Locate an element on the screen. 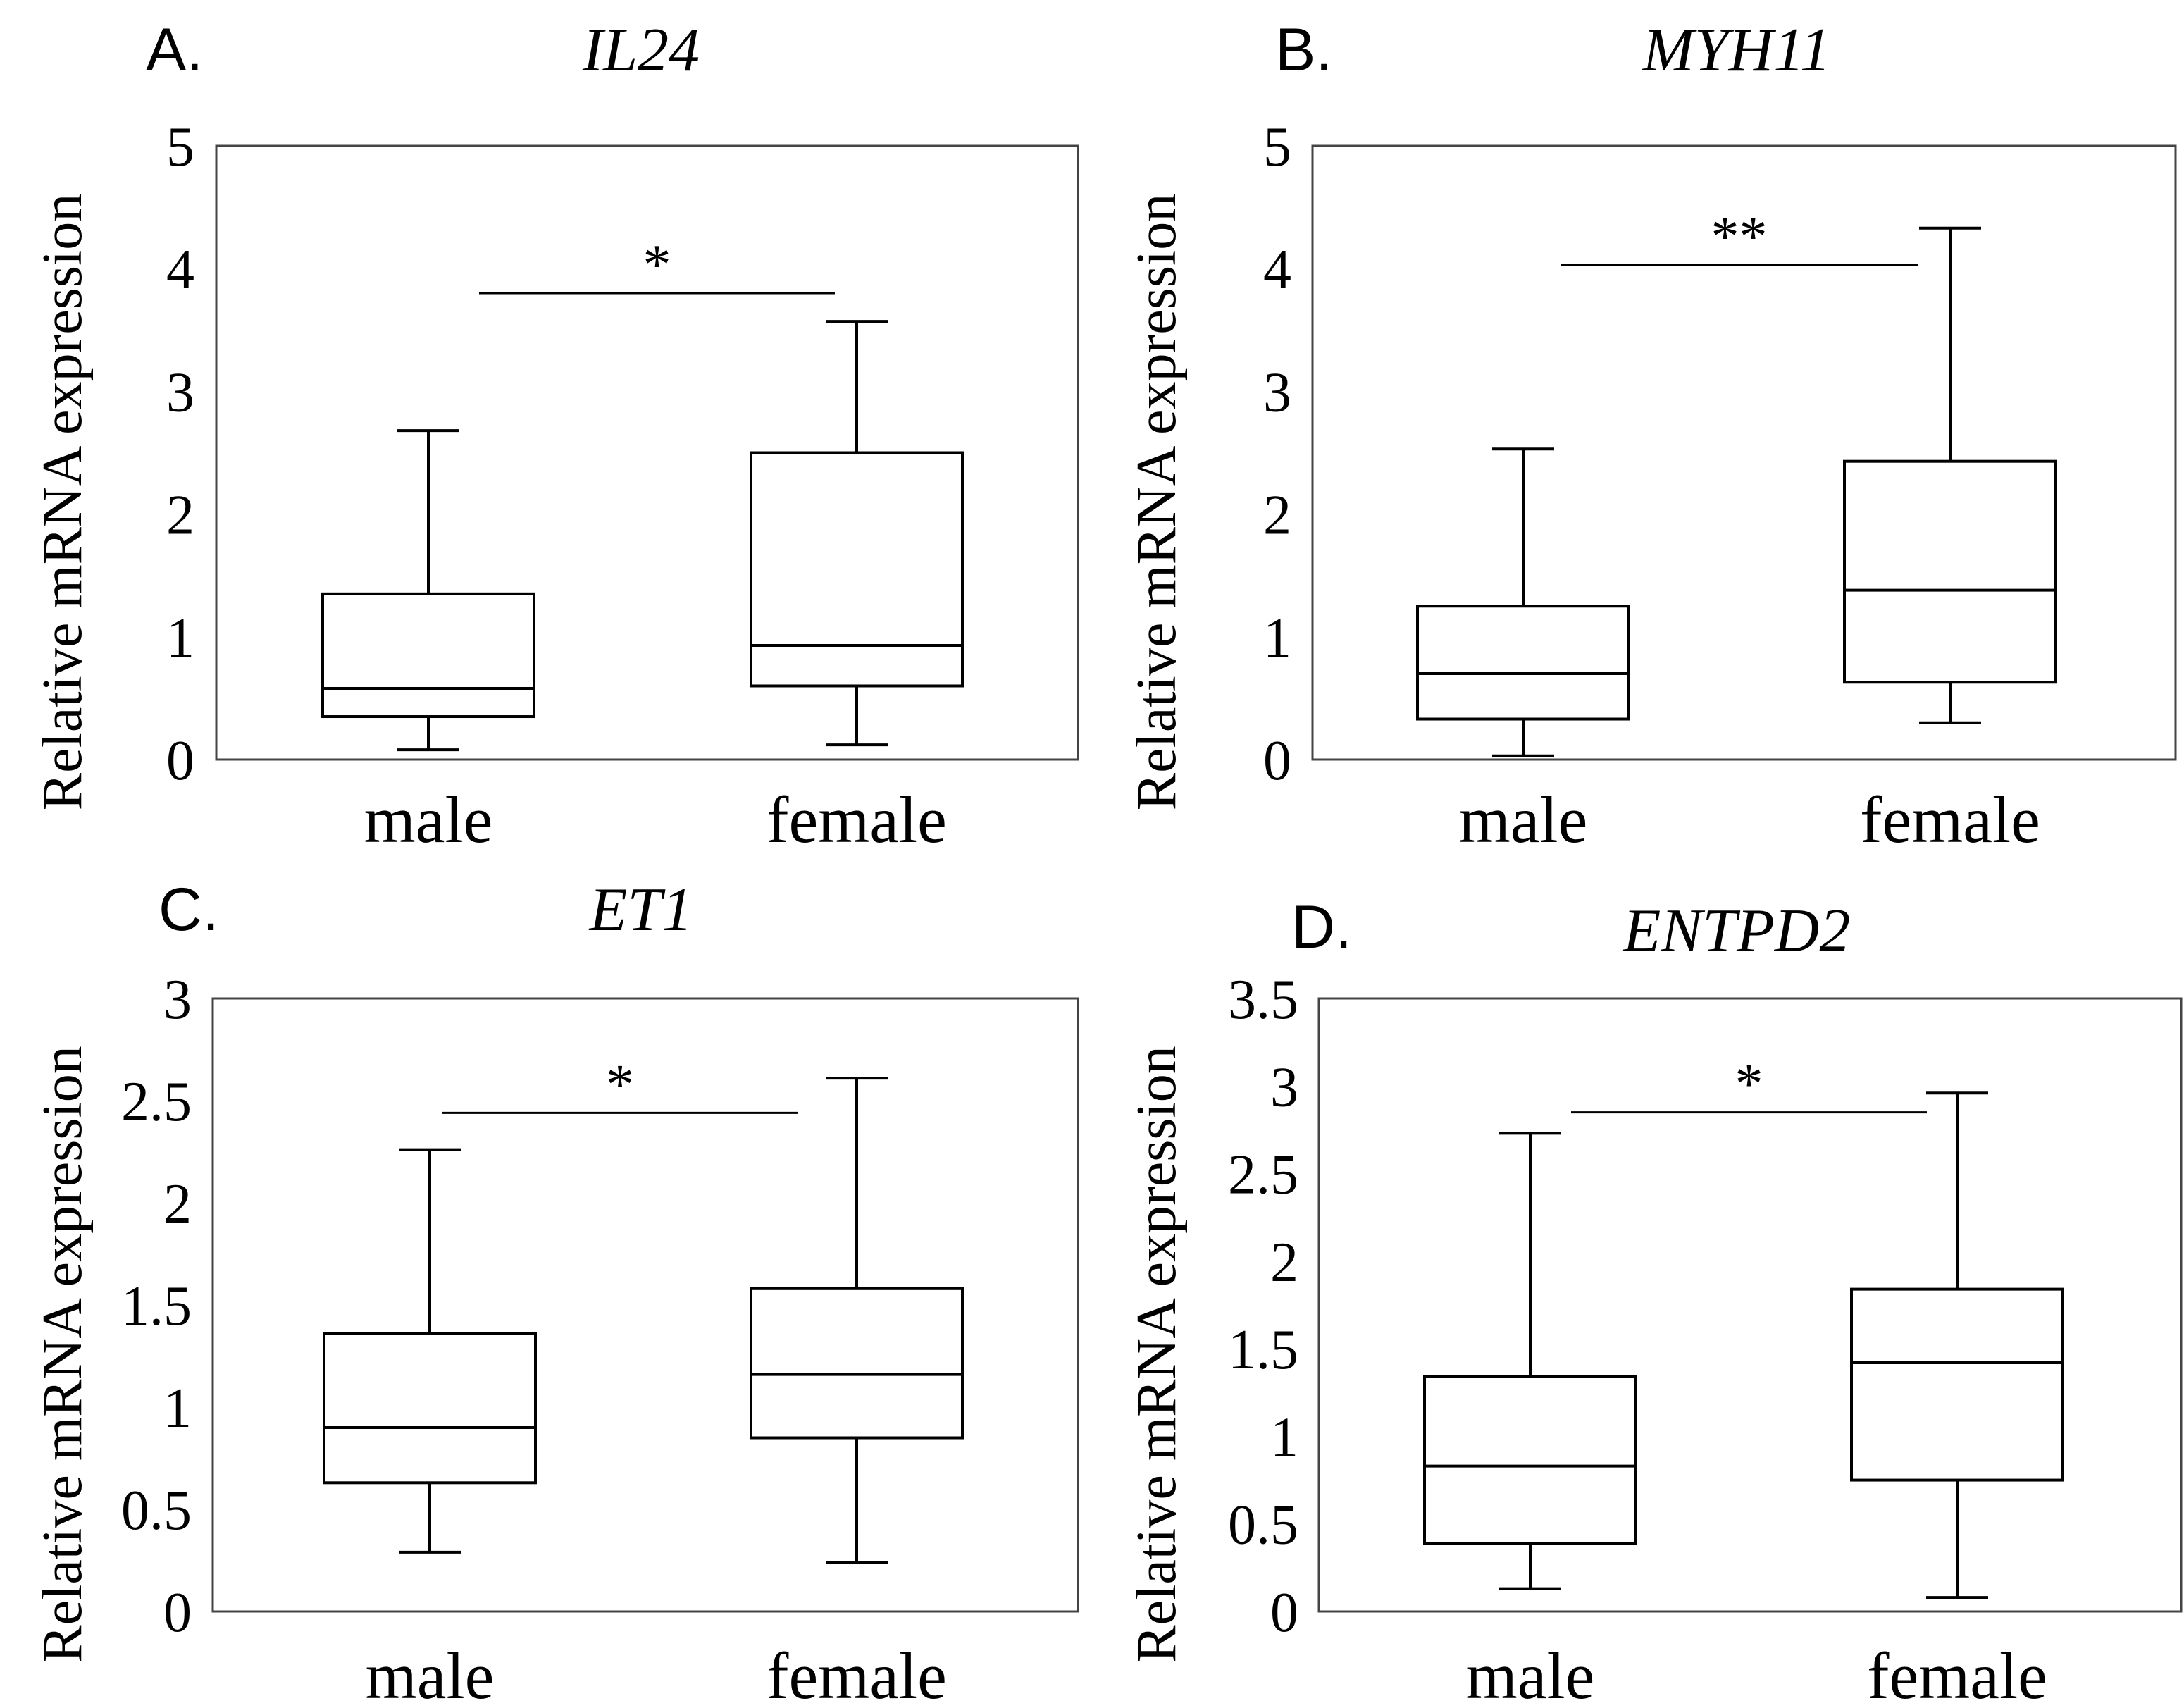 The height and width of the screenshot is (1708, 2184). chart-title: ENTPD2 is located at coordinates (1736, 931).